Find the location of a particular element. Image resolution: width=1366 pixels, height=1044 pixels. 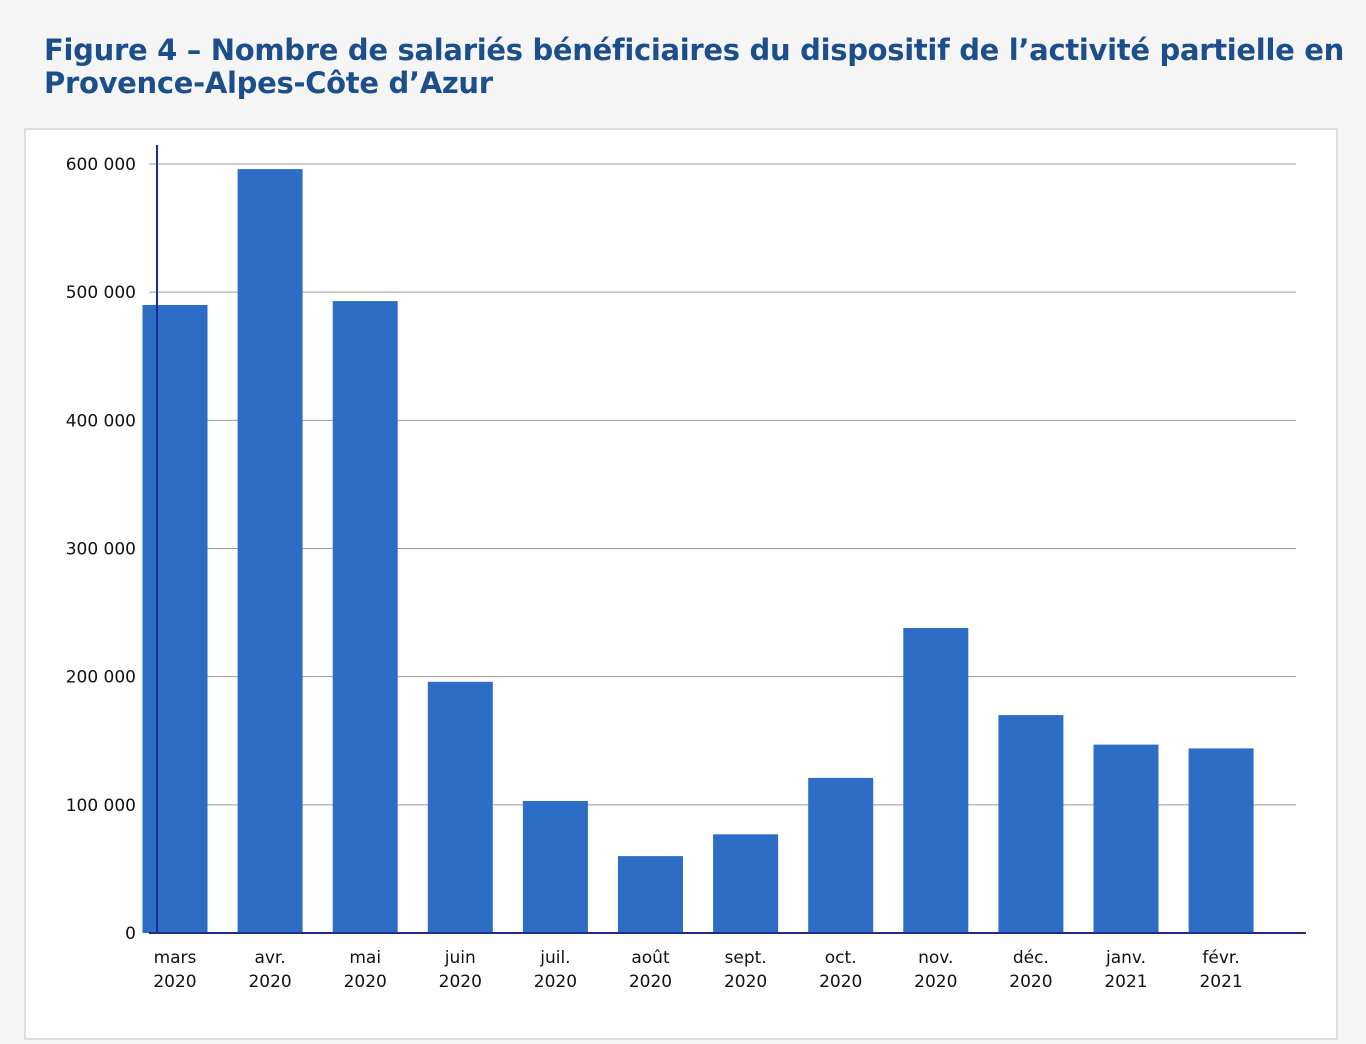

x-tick-label-month: oct. is located at coordinates (841, 958).